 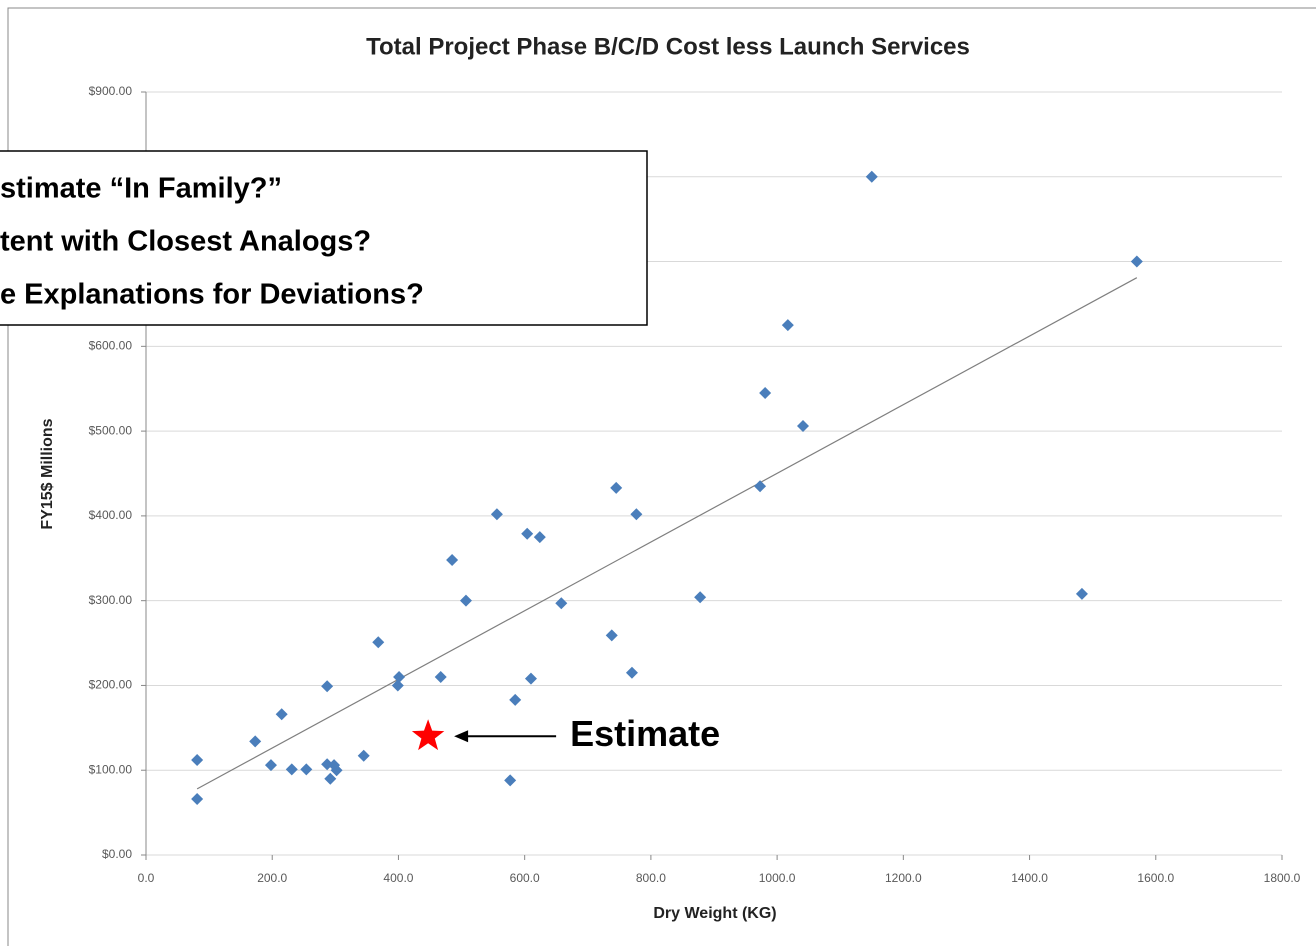 I want to click on callout-line: stimate “In Family?”, so click(x=141, y=189).